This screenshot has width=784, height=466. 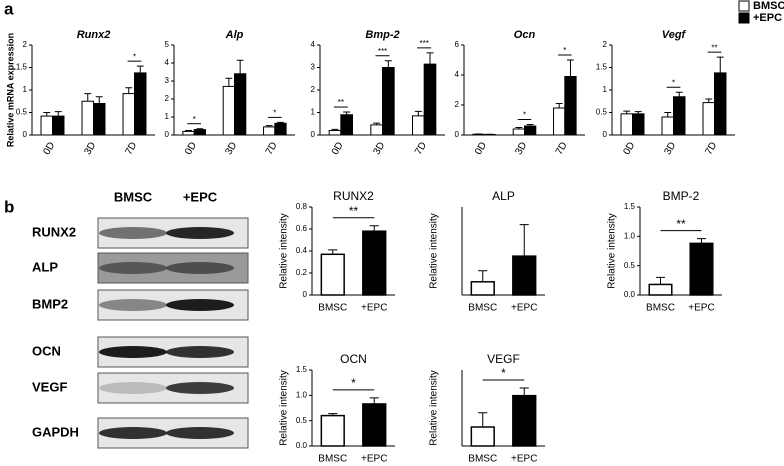 I want to click on legend-label: +EPC, so click(x=767, y=18).